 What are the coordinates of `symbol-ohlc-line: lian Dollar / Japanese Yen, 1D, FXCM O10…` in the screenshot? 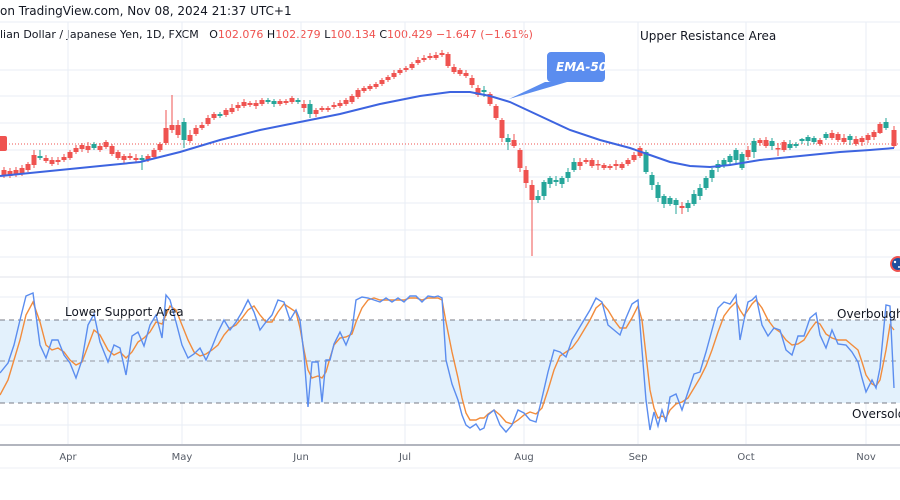 It's located at (266, 34).